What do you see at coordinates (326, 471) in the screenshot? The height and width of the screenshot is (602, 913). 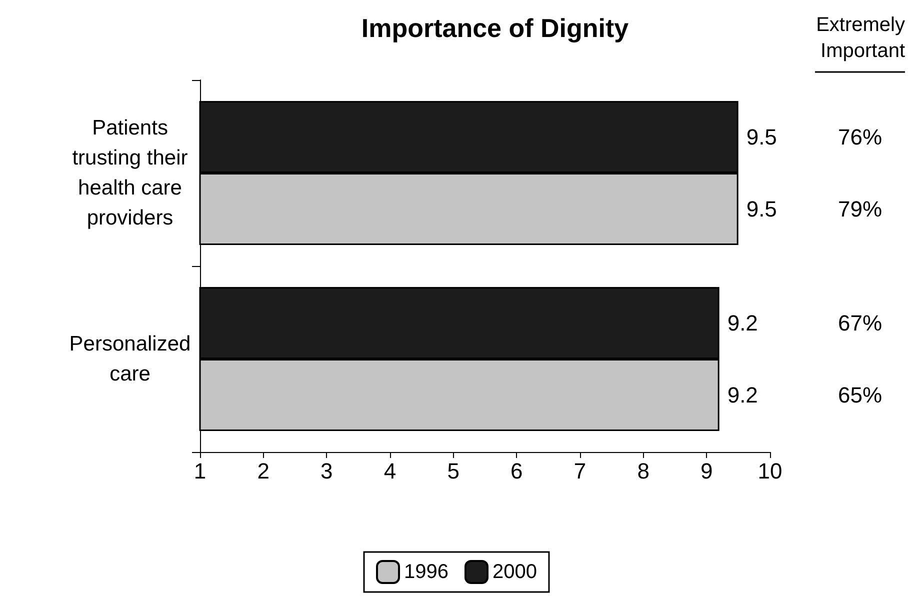 I see `x-tick-label: 3` at bounding box center [326, 471].